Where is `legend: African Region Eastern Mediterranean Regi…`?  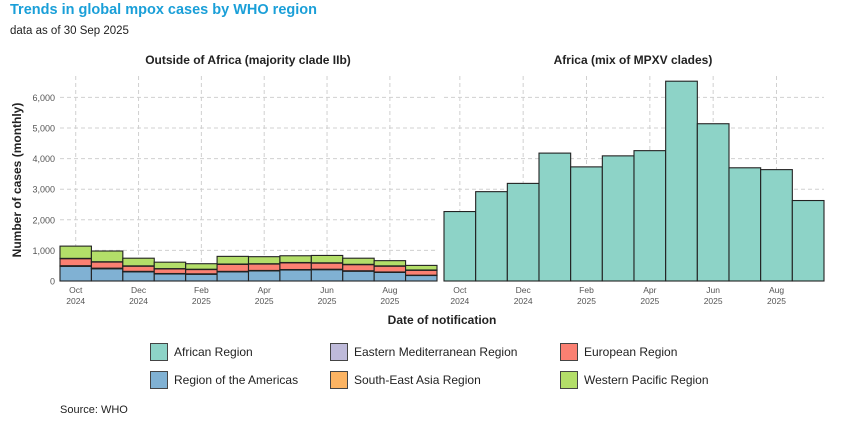
legend: African Region Eastern Mediterranean Regi… is located at coordinates (460, 371).